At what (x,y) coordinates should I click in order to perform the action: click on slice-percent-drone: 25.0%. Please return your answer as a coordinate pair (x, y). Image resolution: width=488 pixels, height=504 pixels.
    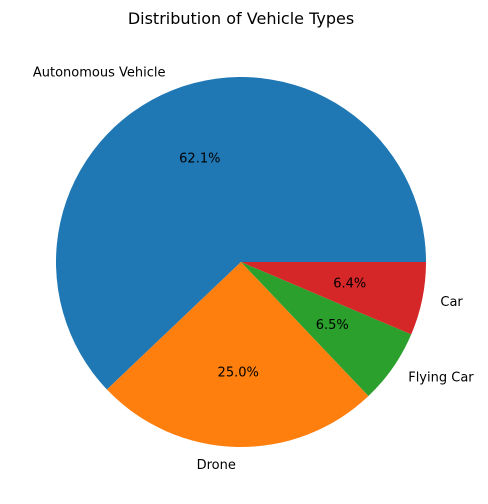
    Looking at the image, I should click on (238, 372).